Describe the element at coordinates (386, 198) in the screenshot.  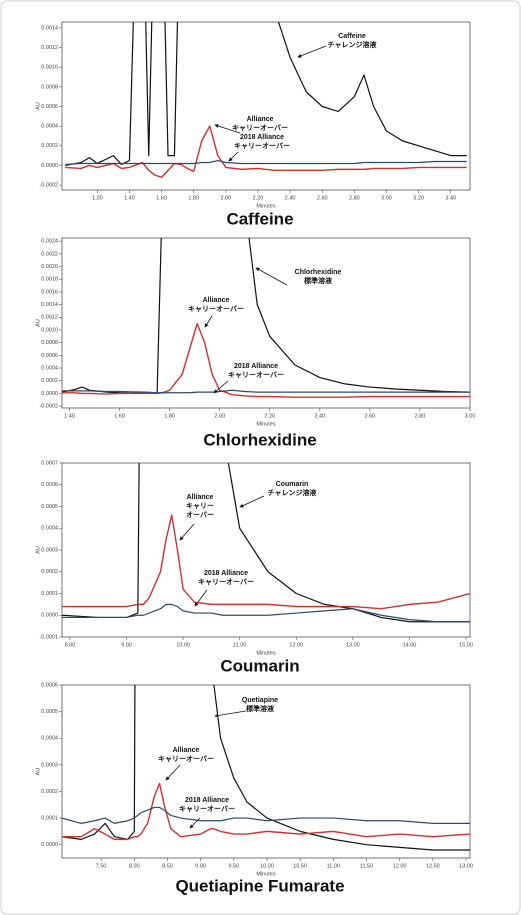
I see `x-tick-label: 3.00` at that location.